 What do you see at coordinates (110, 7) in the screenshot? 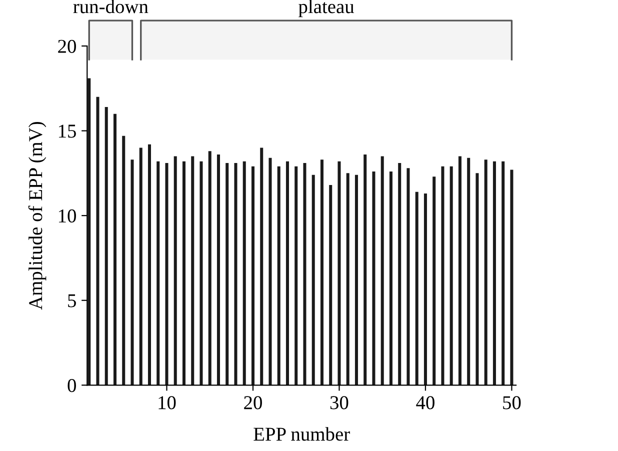
I see `band-label: run-down` at bounding box center [110, 7].